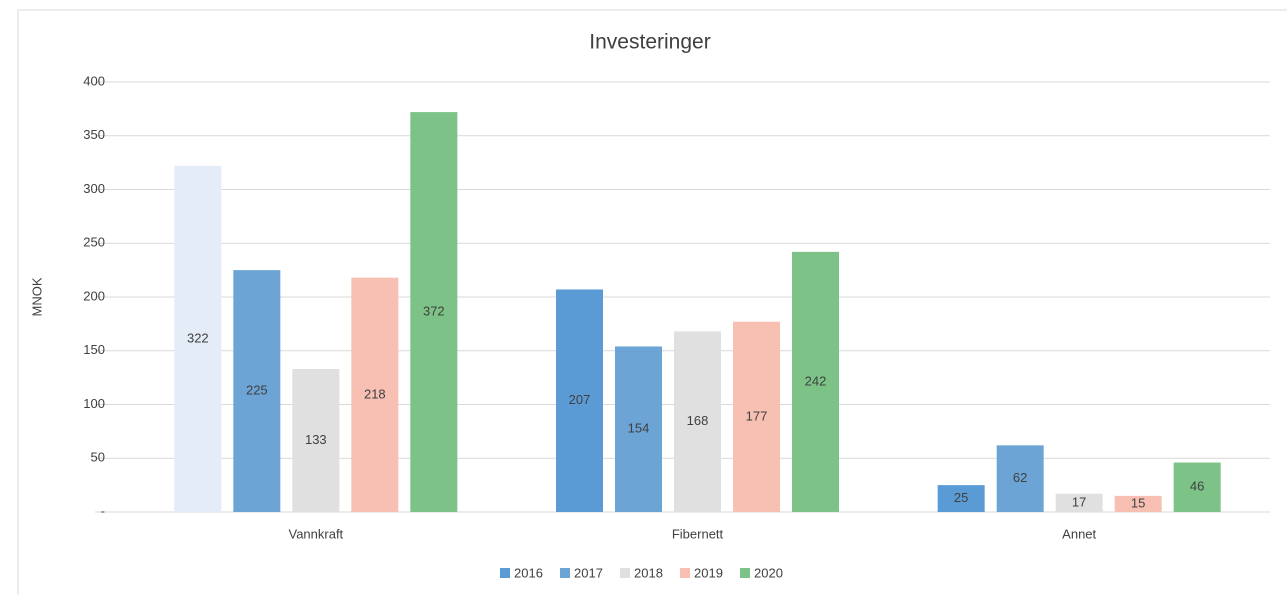  I want to click on value-label: 17, so click(1079, 501).